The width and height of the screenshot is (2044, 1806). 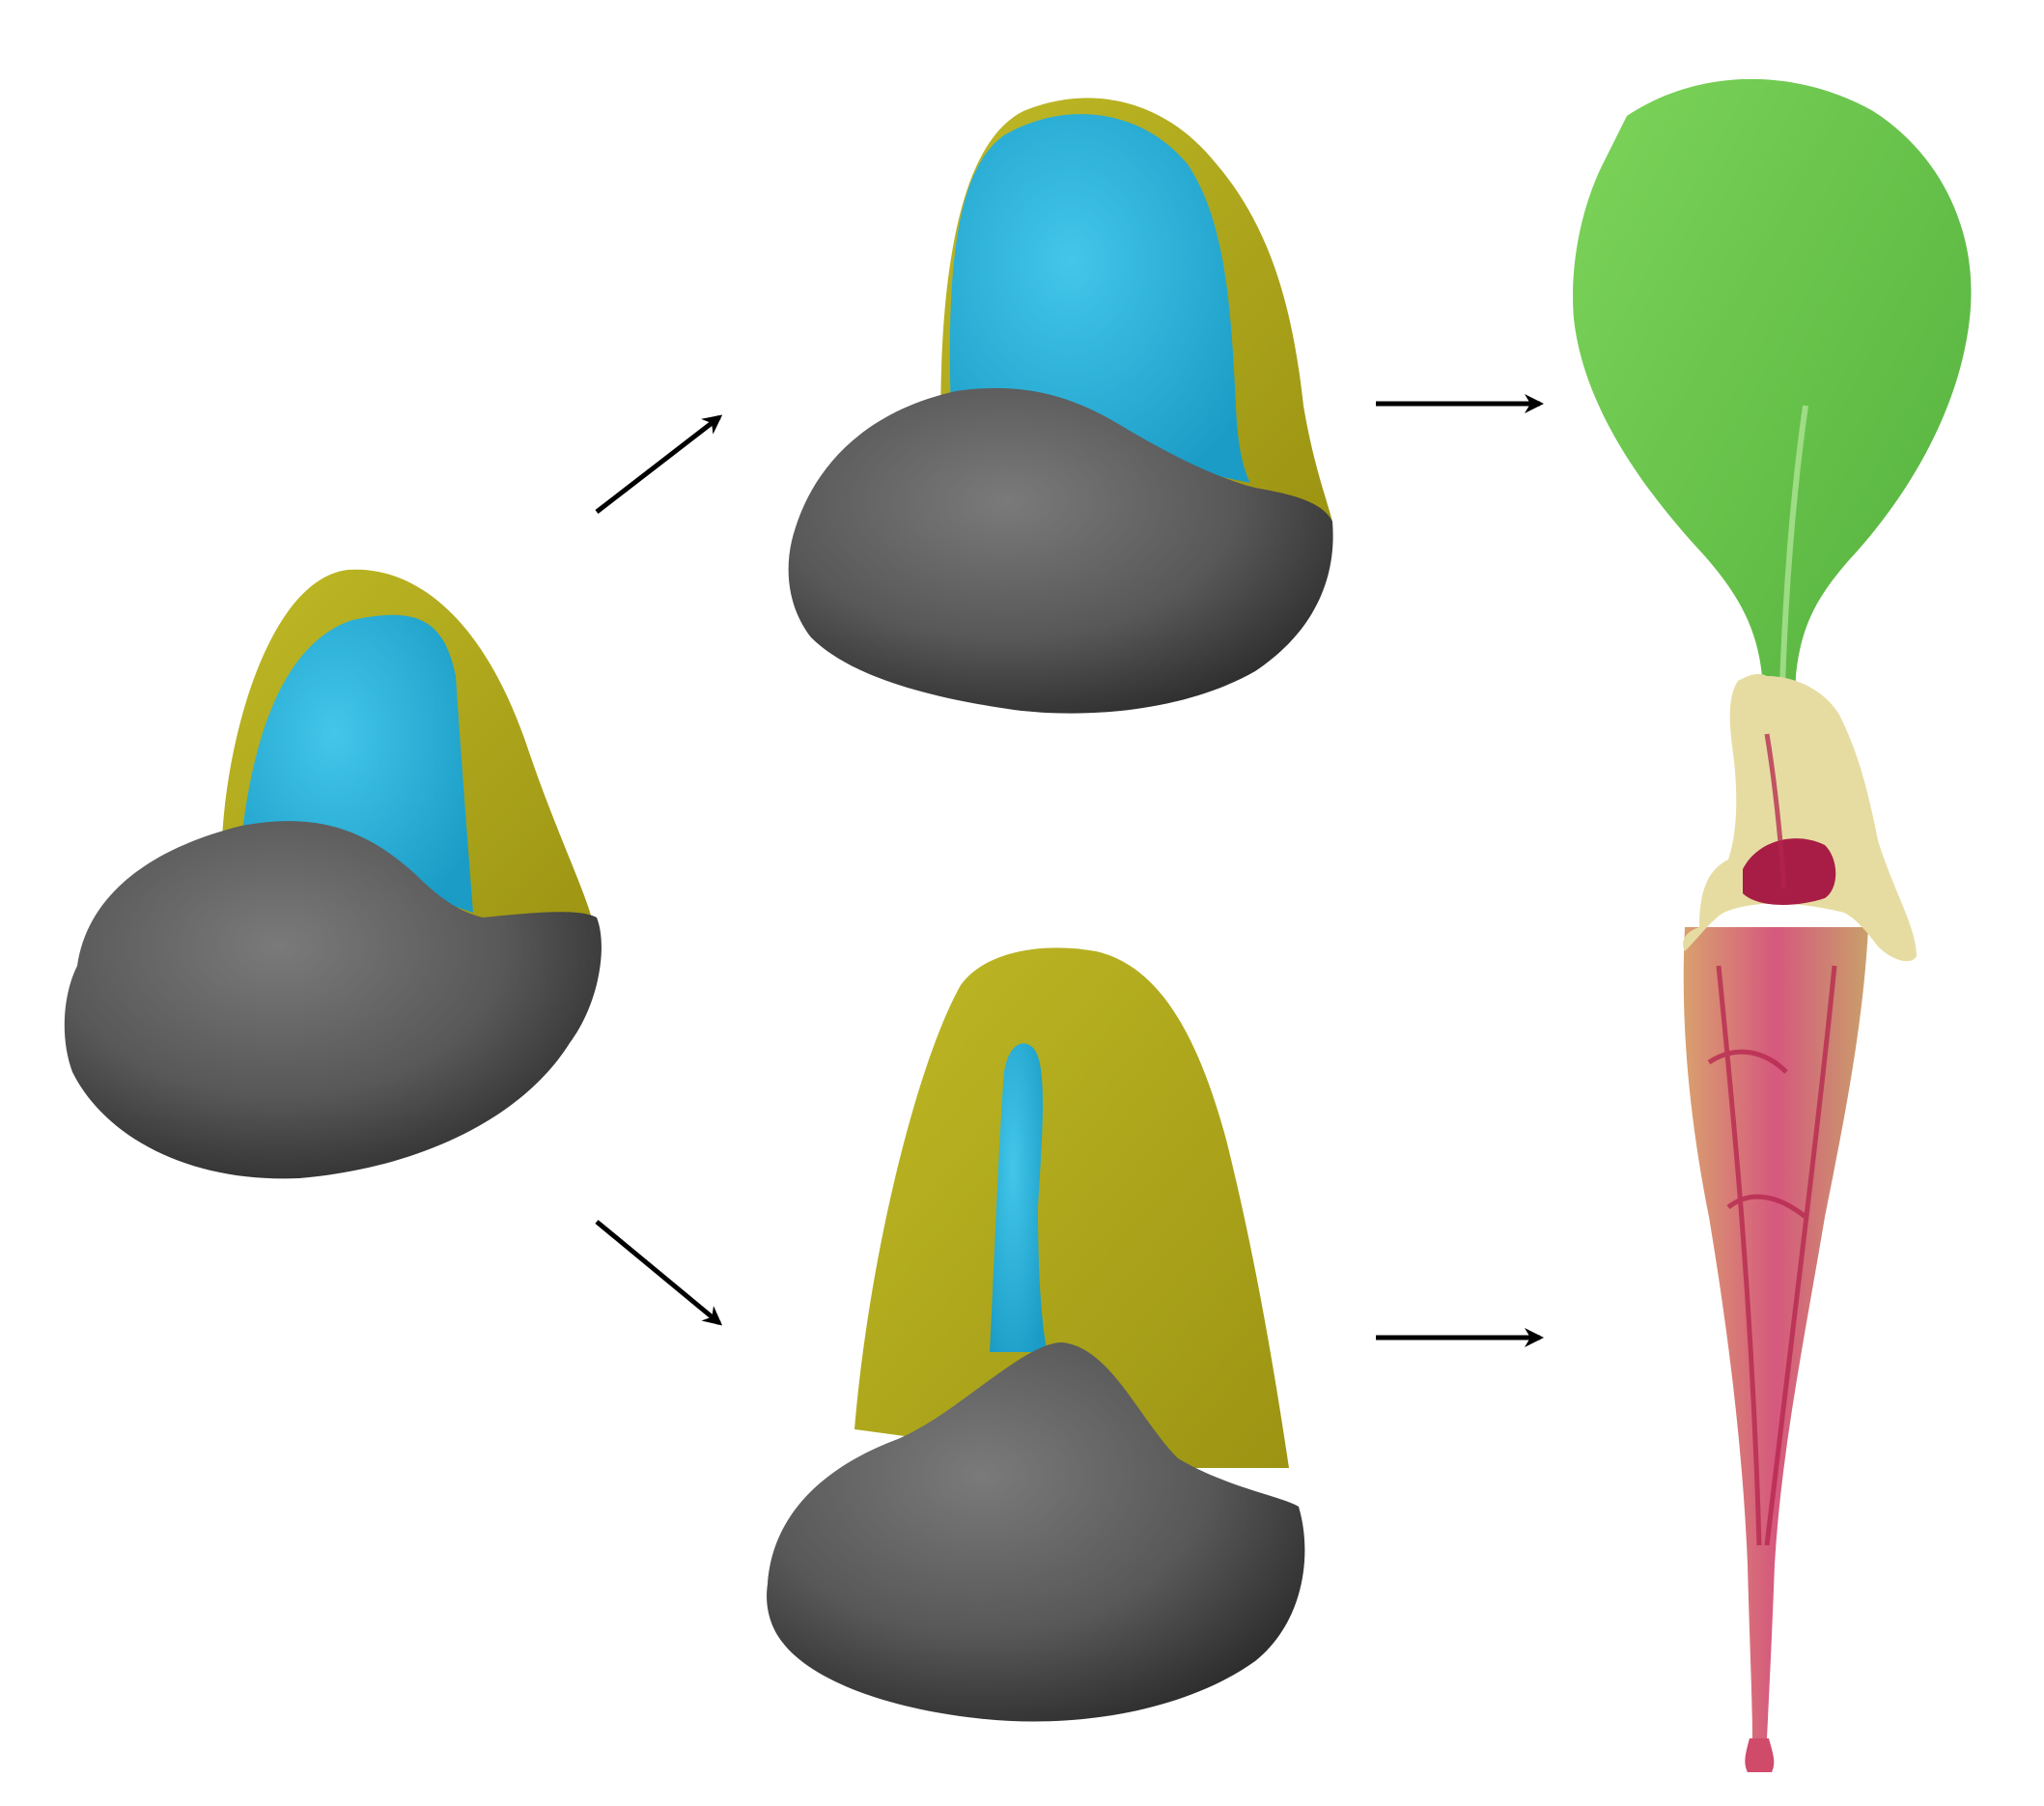 I want to click on tubular-primordium-abaxial-domain, so click(x=1072, y=1207).